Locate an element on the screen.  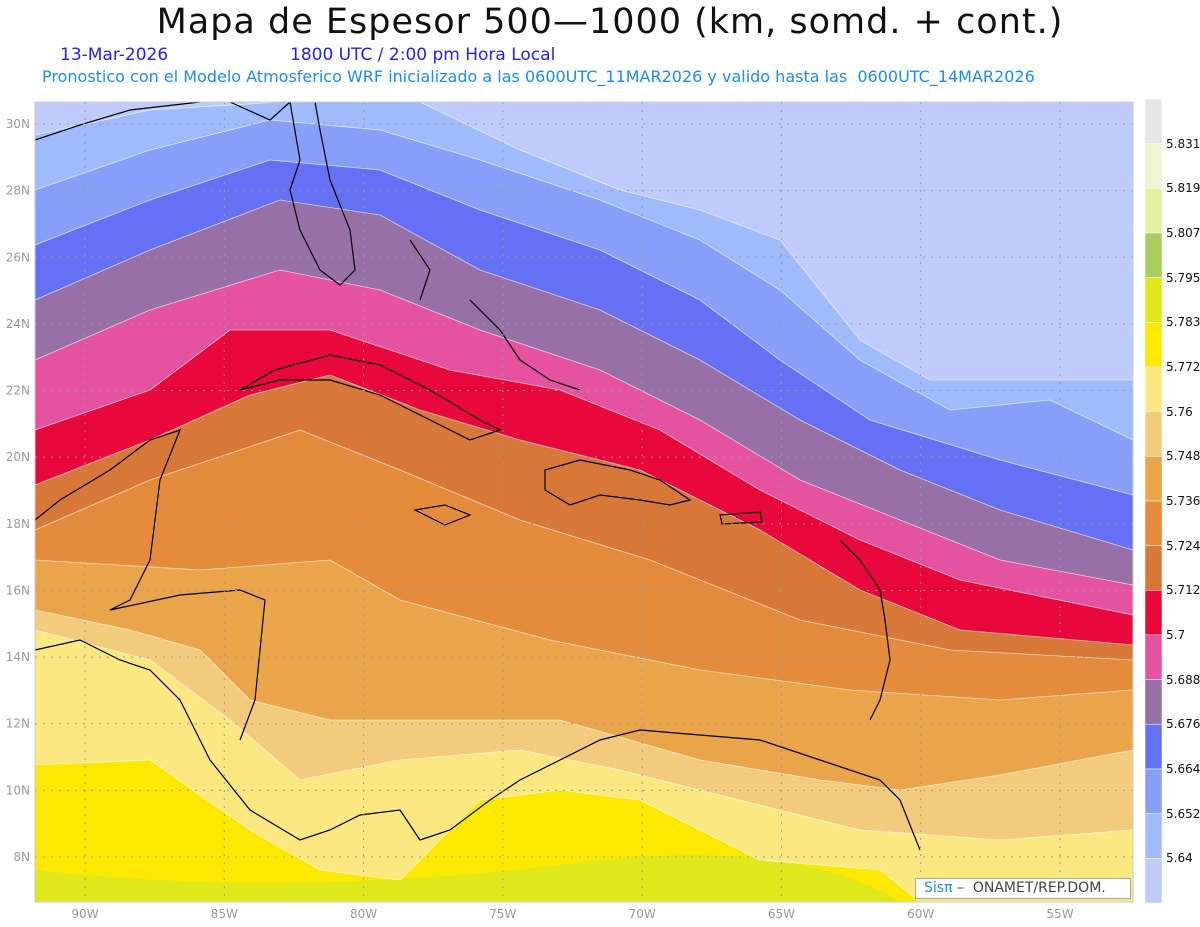
lat-tick-label: 10N is located at coordinates (18, 790).